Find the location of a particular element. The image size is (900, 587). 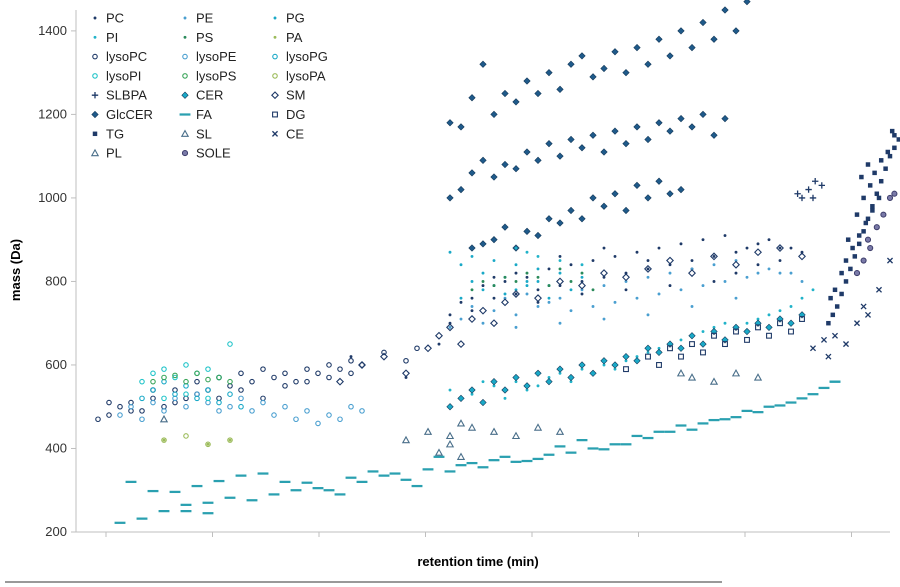

series-glccer is located at coordinates (598, 126).